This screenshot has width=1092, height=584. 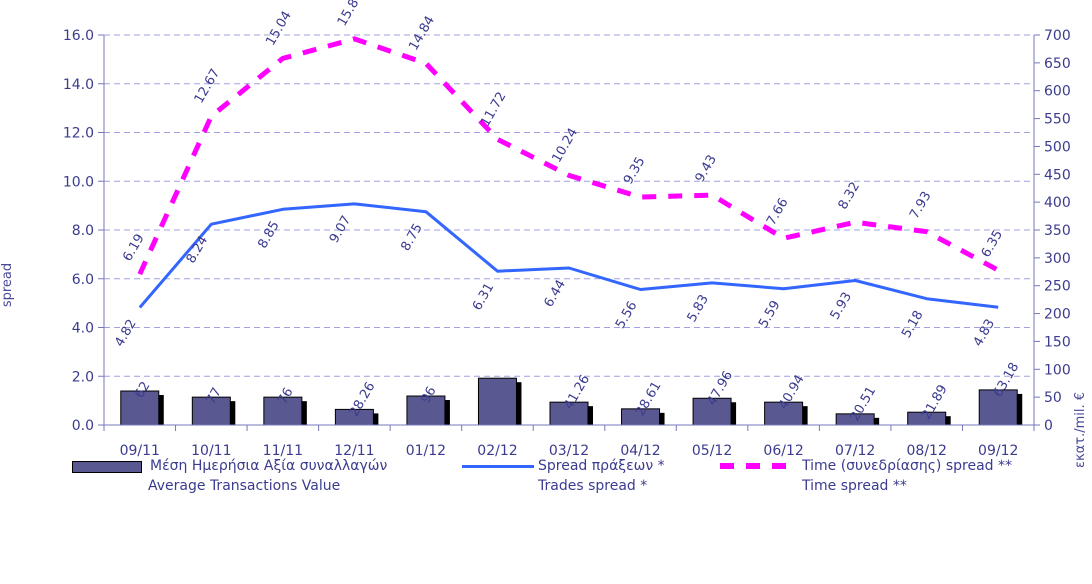 What do you see at coordinates (992, 244) in the screenshot?
I see `time-spread-label: 6.35` at bounding box center [992, 244].